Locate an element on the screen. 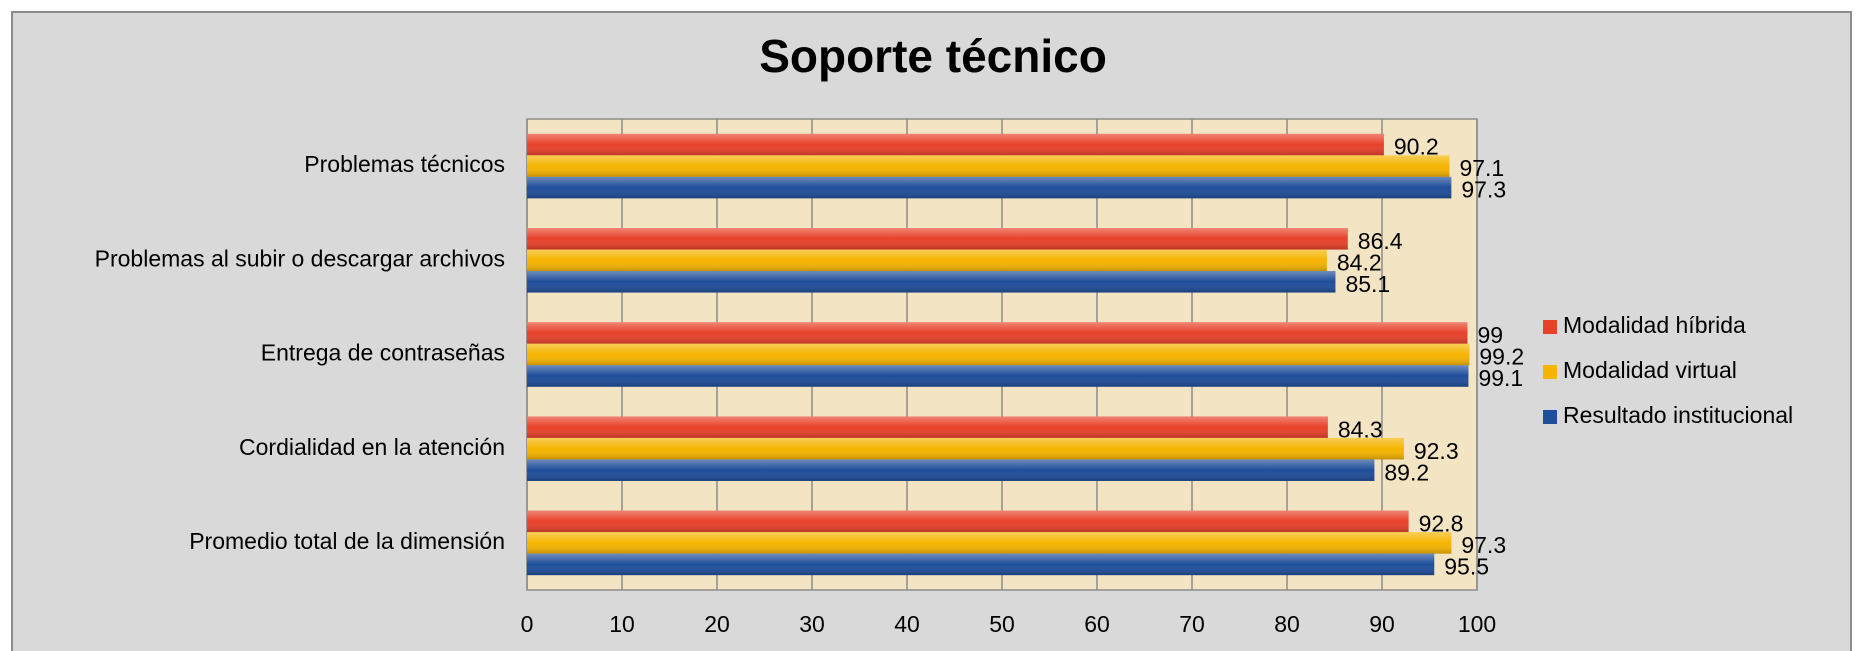  x-tick-label: 40 is located at coordinates (907, 624).